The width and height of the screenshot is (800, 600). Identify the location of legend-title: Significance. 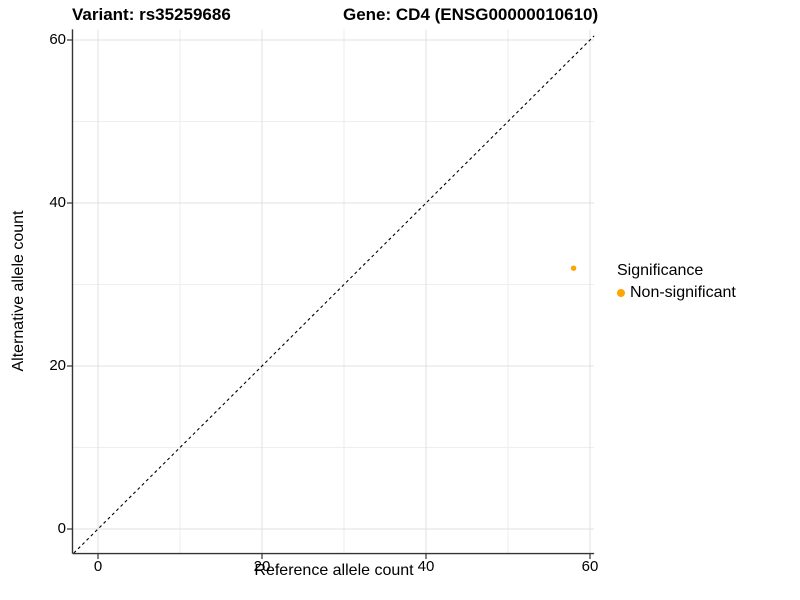
(660, 270).